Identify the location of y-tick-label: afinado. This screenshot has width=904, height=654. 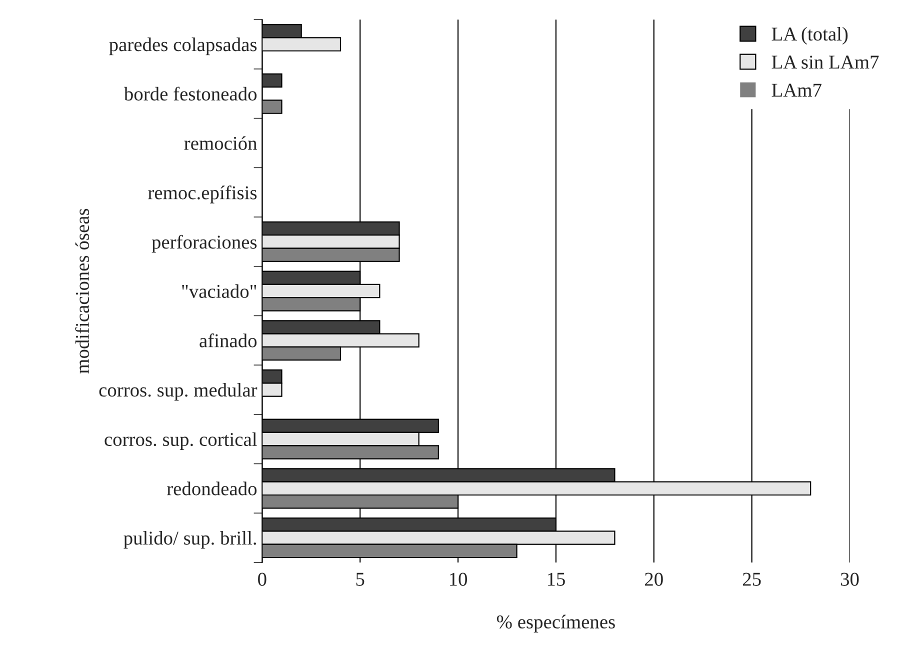
(228, 340).